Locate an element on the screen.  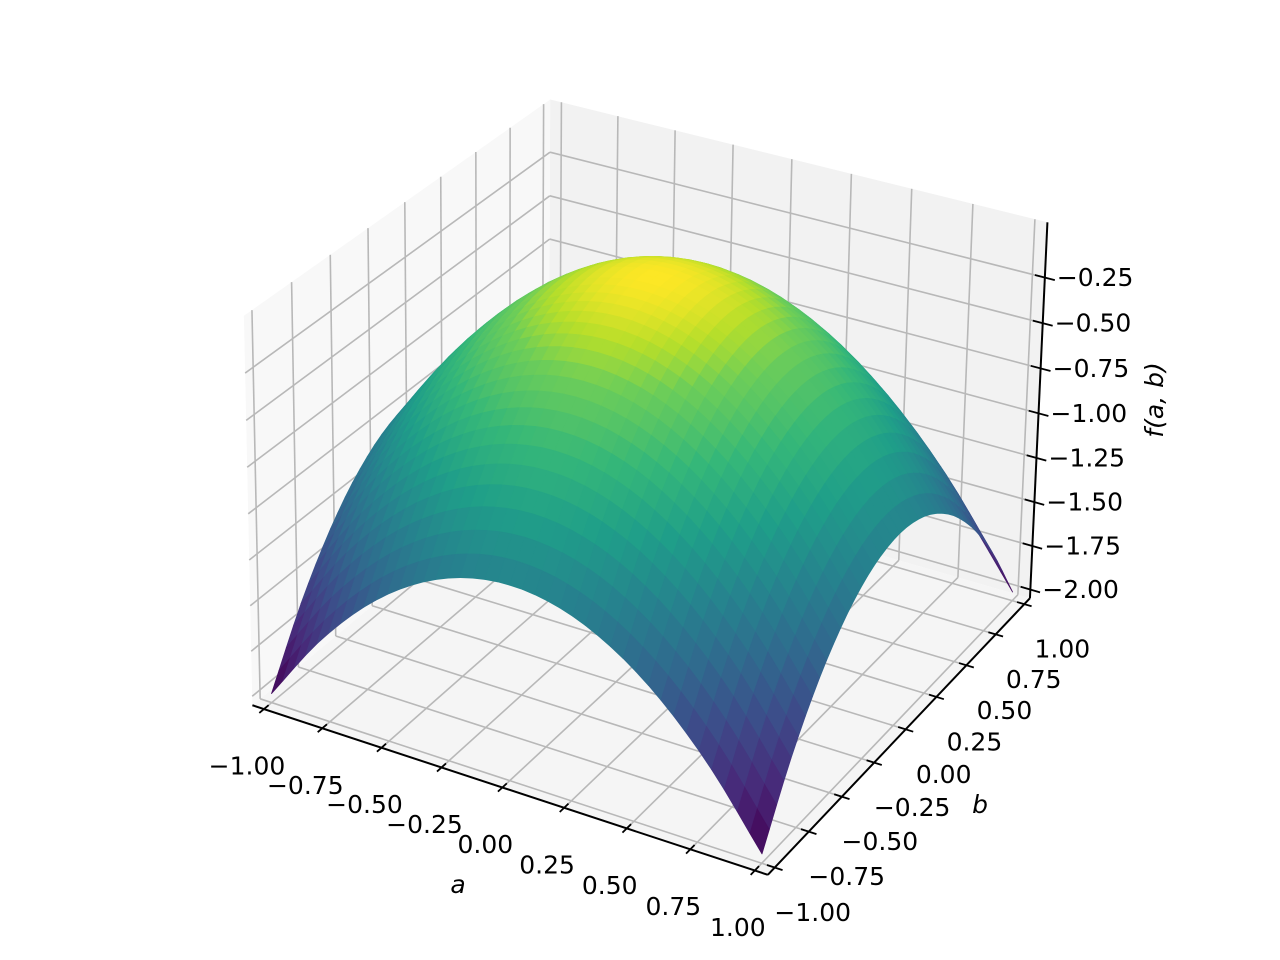
b-tick-label: 0.75 is located at coordinates (1034, 679).